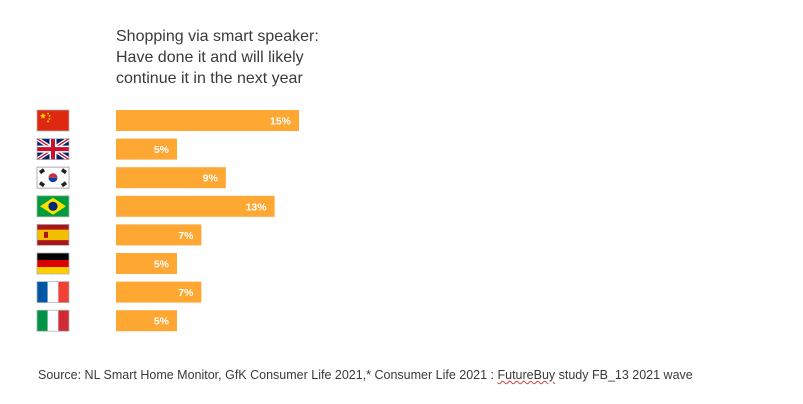  I want to click on bar-spain, so click(159, 235).